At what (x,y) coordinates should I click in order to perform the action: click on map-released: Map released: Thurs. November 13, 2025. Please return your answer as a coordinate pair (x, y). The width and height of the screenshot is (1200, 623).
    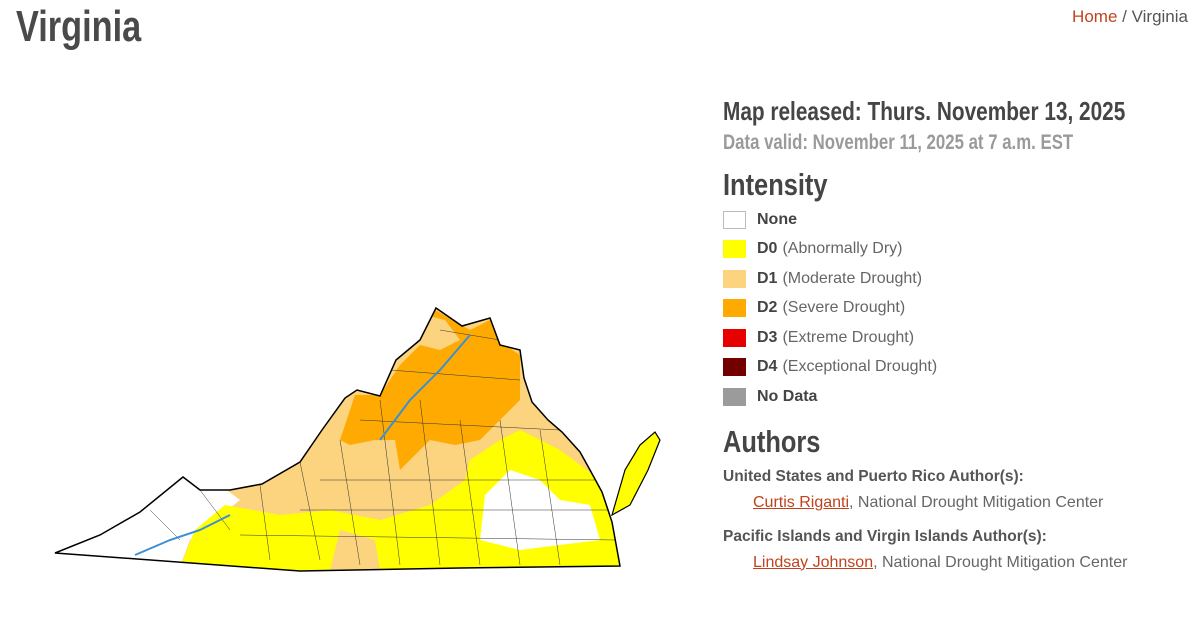
    Looking at the image, I should click on (924, 111).